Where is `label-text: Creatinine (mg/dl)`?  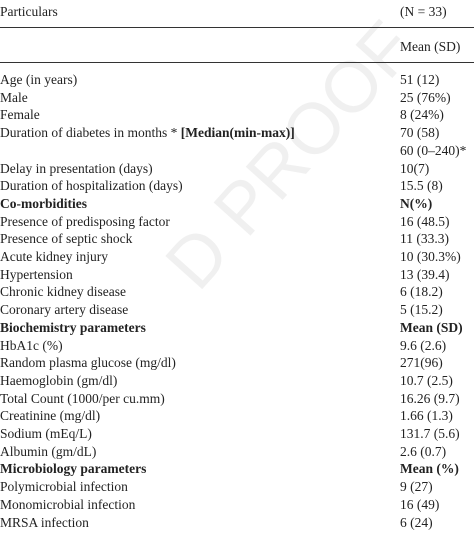 label-text: Creatinine (mg/dl) is located at coordinates (50, 416).